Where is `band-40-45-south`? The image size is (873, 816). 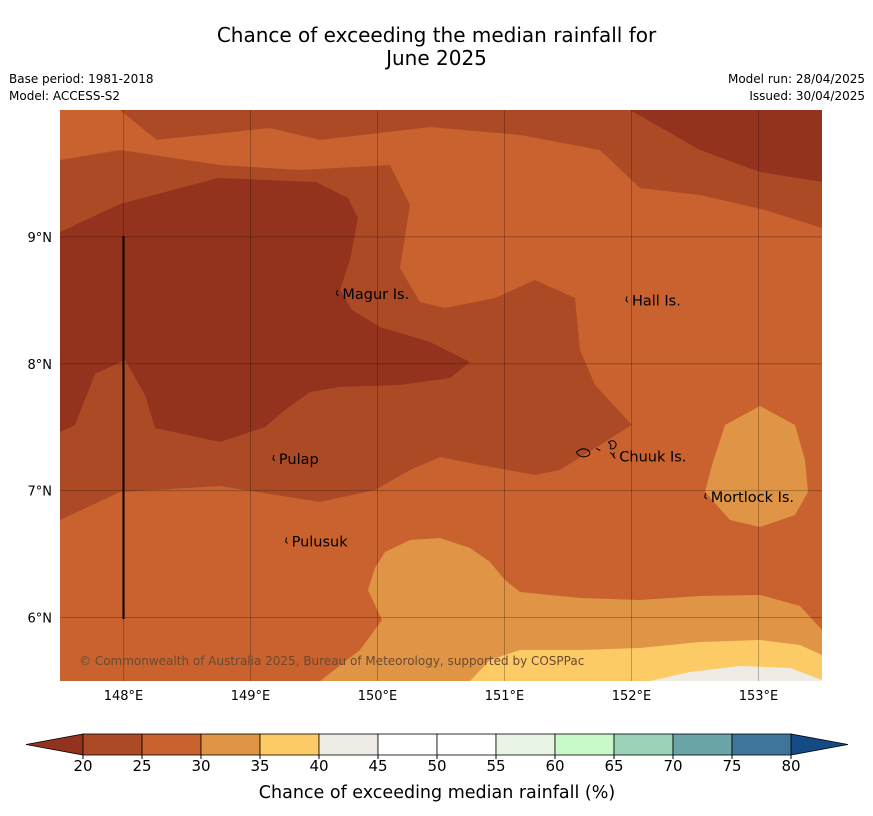 band-40-45-south is located at coordinates (736, 673).